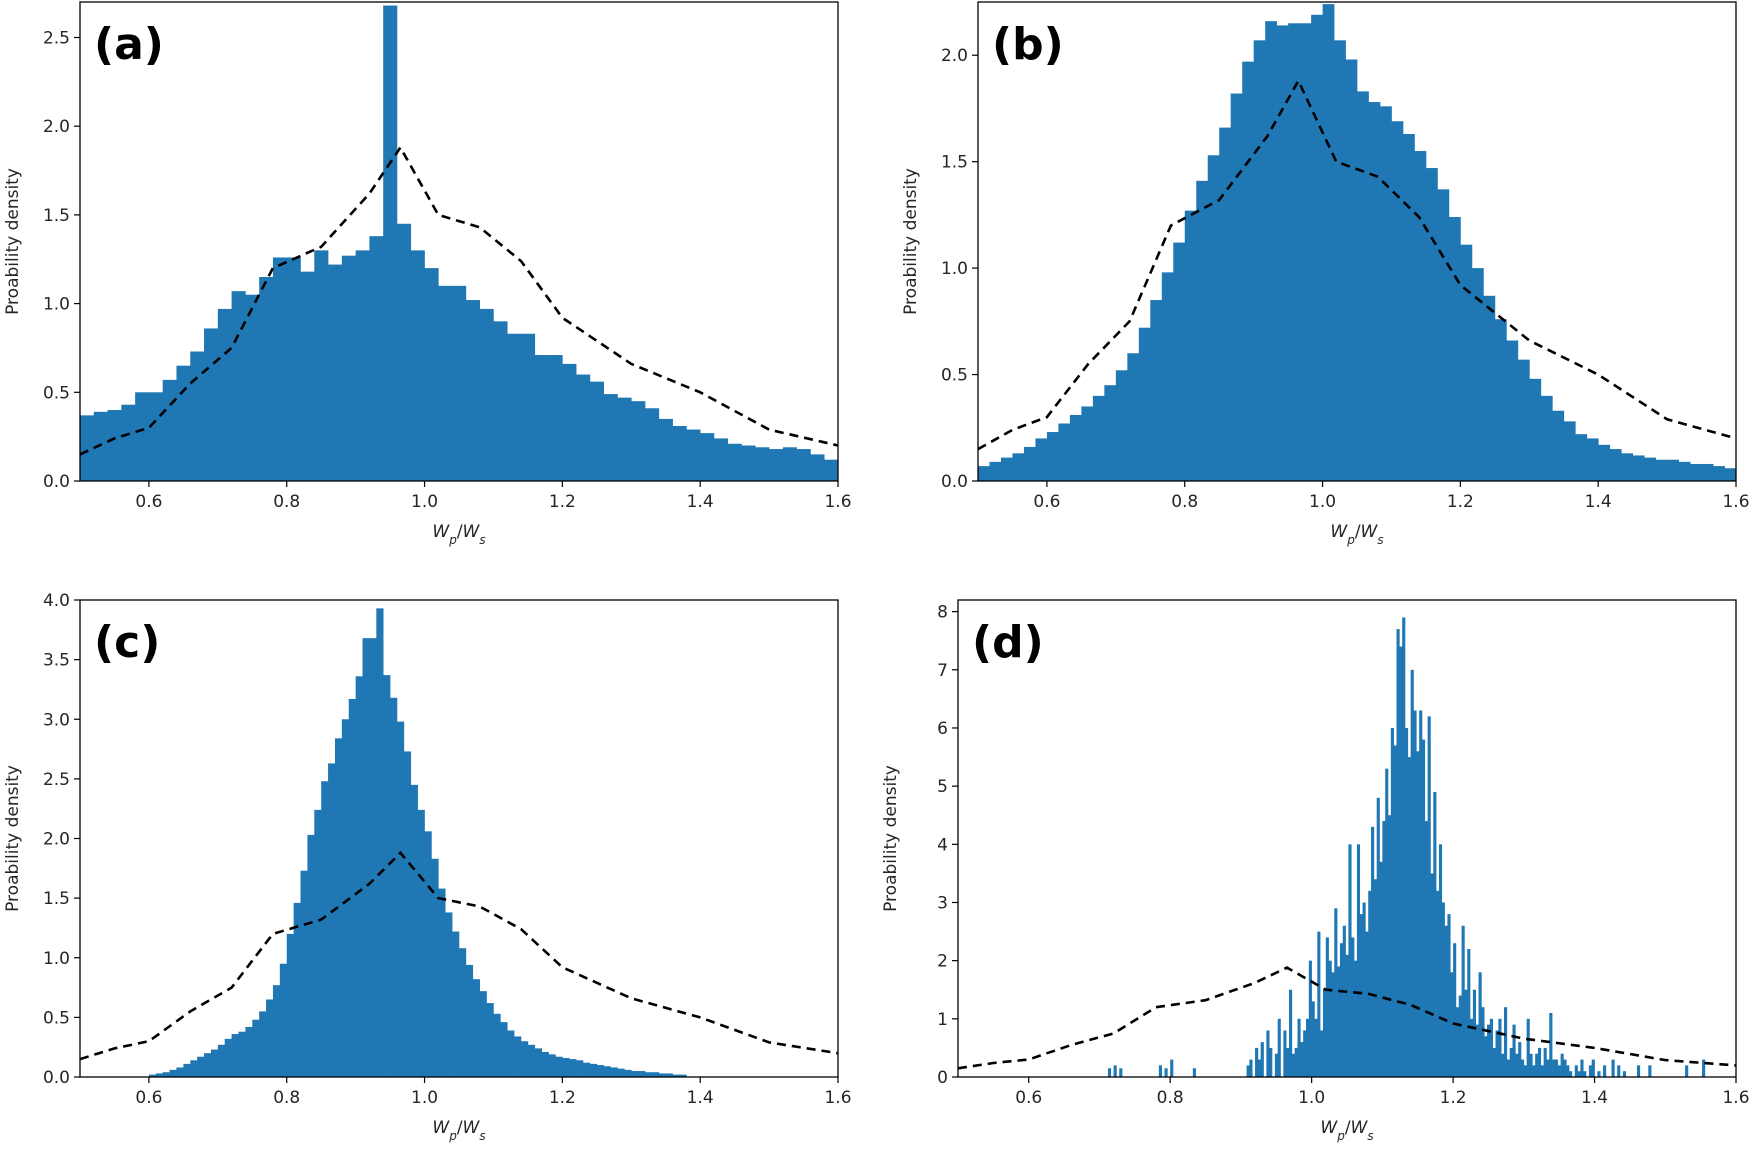  Describe the element at coordinates (942, 1078) in the screenshot. I see `y-tick-label: 0` at that location.